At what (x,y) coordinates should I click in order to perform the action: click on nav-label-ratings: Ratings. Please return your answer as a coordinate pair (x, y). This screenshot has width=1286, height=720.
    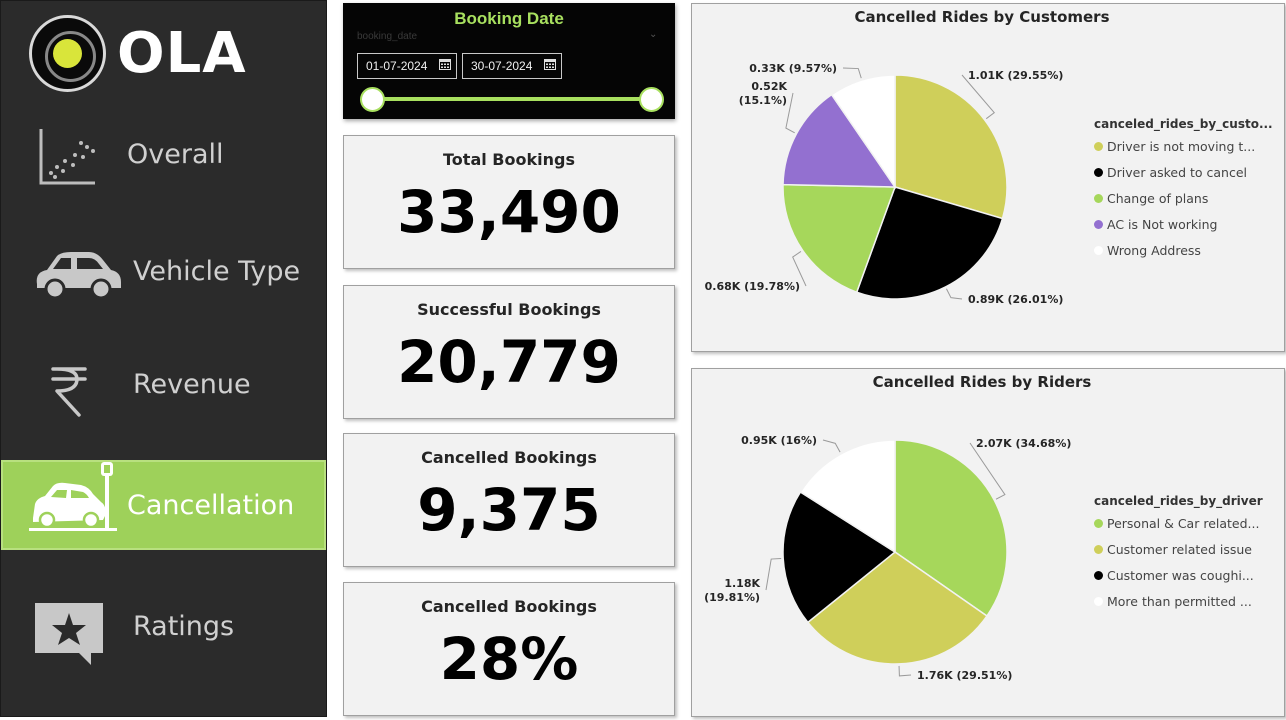
    Looking at the image, I should click on (184, 626).